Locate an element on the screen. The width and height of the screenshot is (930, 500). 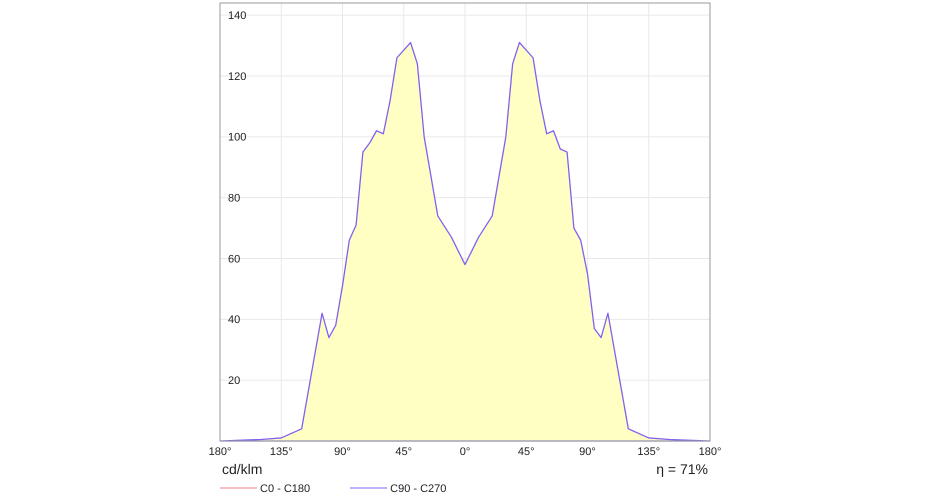
text: cd/klm is located at coordinates (242, 469).